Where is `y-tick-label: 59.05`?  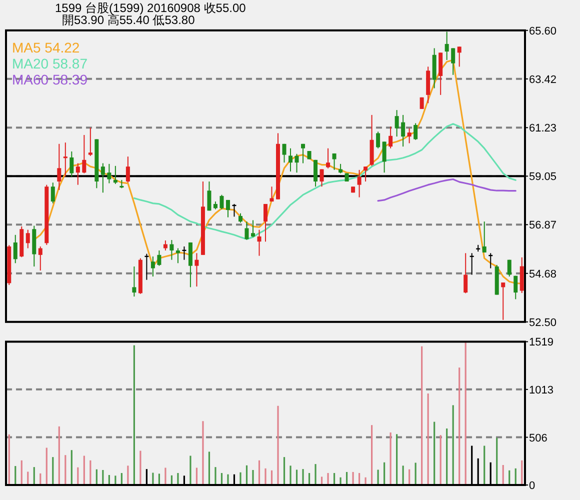
y-tick-label: 59.05 is located at coordinates (543, 177).